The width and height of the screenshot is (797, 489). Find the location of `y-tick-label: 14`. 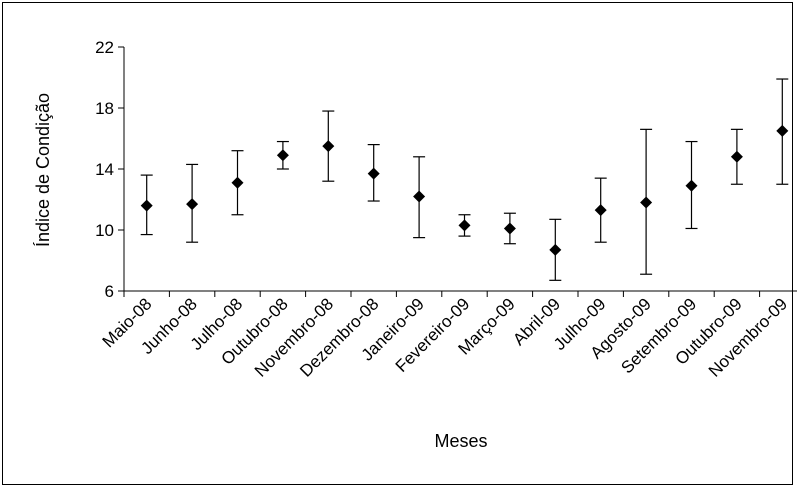

y-tick-label: 14 is located at coordinates (104, 169).